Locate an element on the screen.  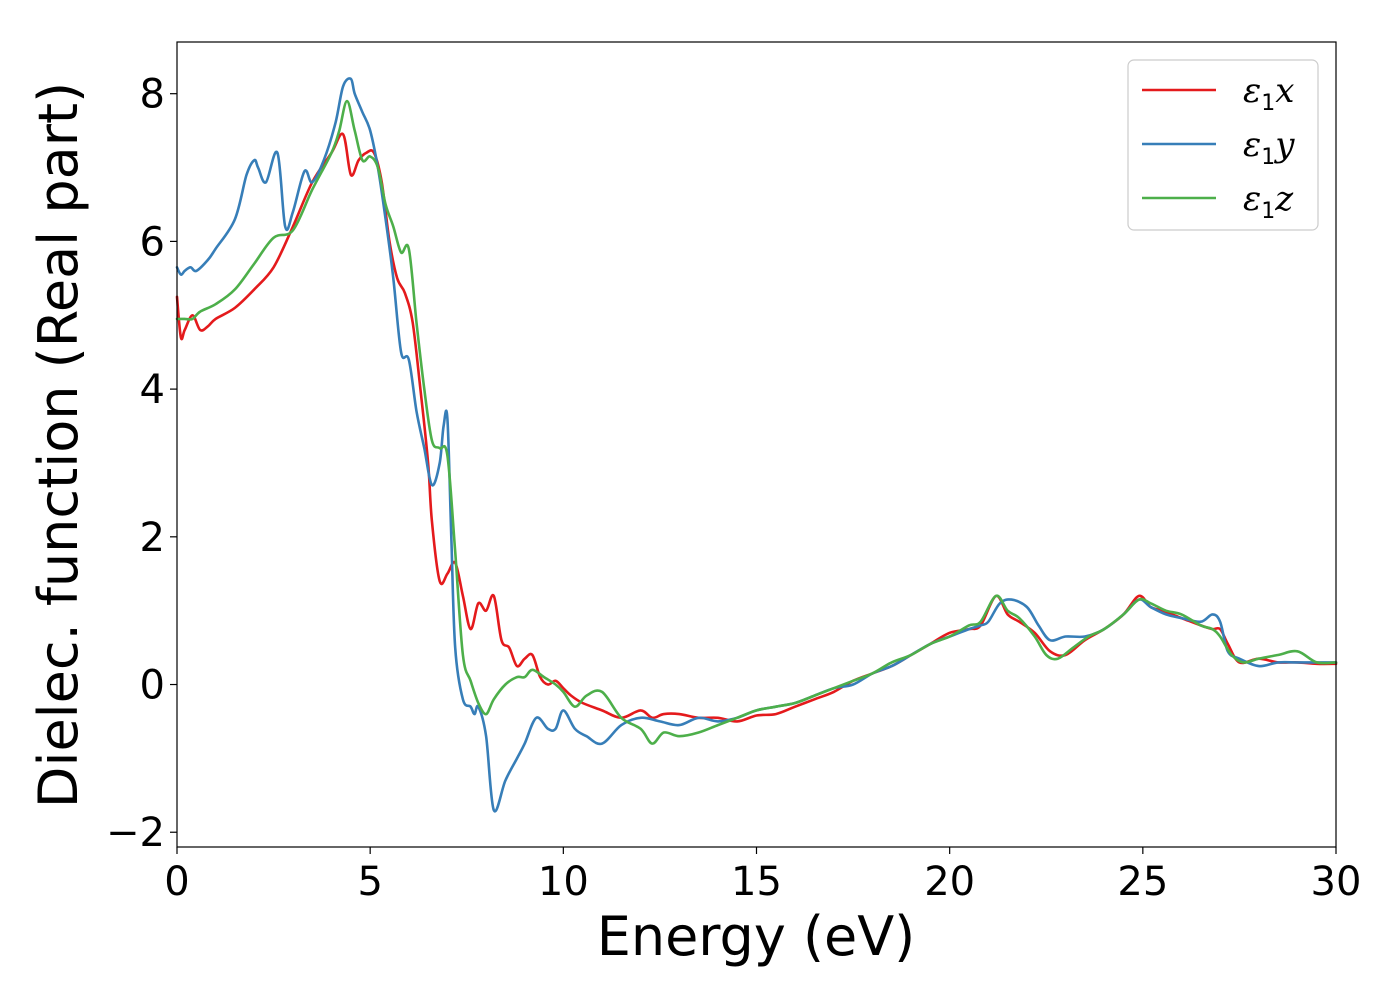
x-tick-label: 10 is located at coordinates (563, 882).